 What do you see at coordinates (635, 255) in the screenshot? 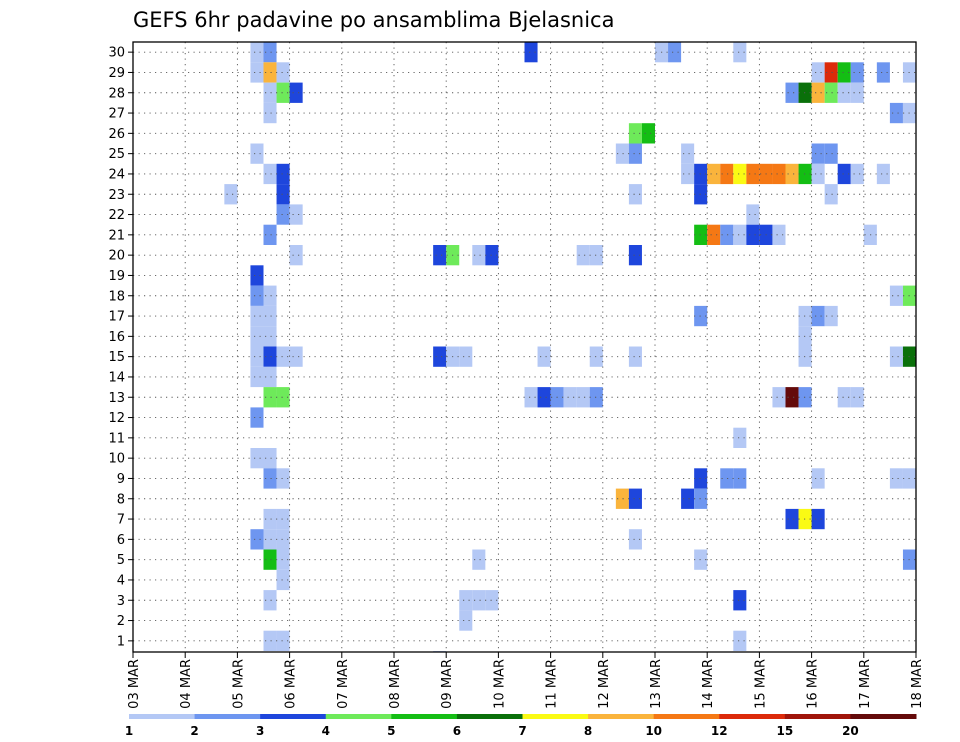
I see `cell-m20-t38` at bounding box center [635, 255].